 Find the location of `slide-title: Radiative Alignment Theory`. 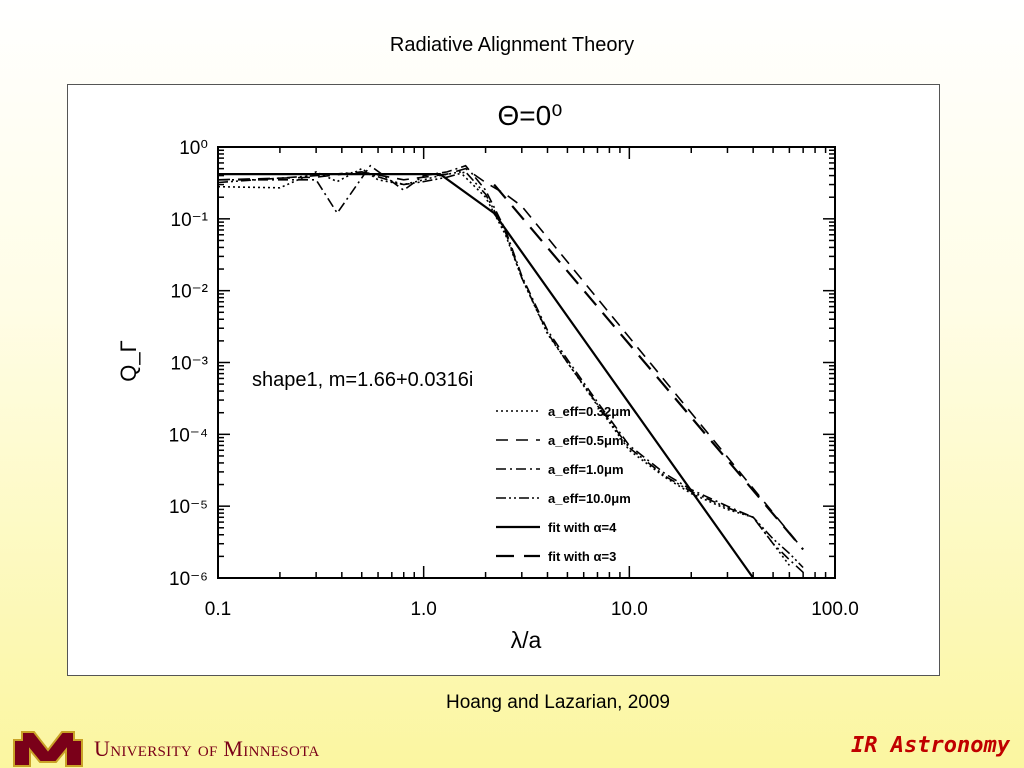

slide-title: Radiative Alignment Theory is located at coordinates (512, 45).